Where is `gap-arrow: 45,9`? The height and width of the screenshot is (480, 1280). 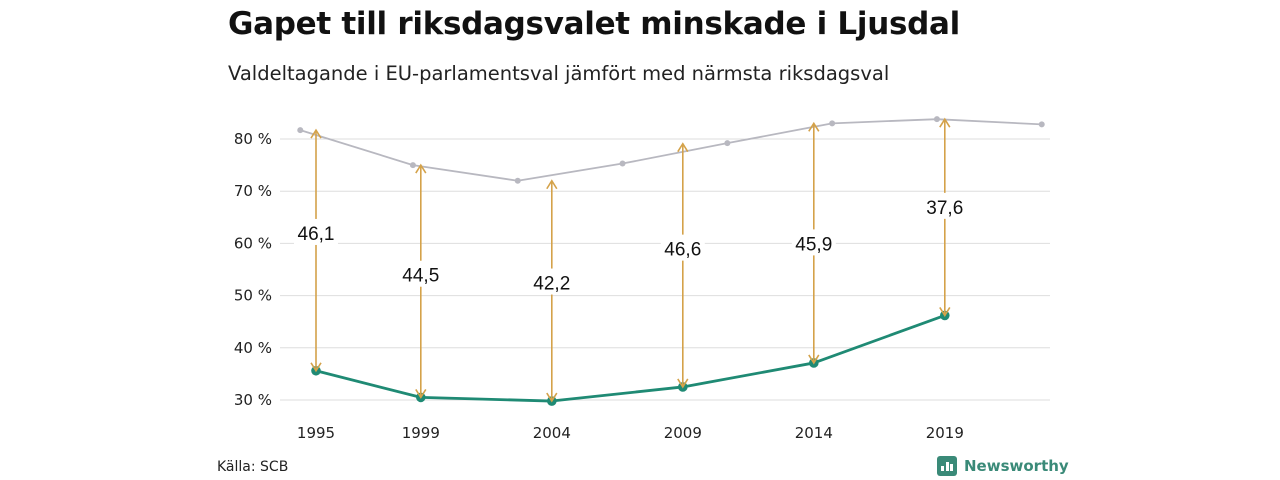 gap-arrow: 45,9 is located at coordinates (813, 243).